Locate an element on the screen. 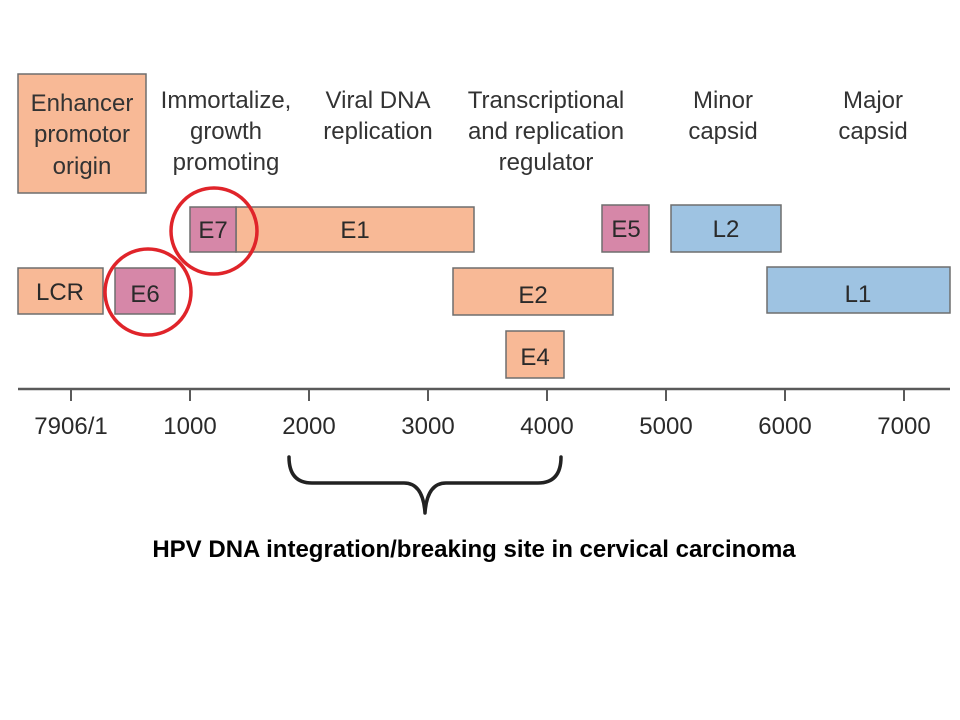 The image size is (960, 720). axis-tick-label-3: 3000 is located at coordinates (427, 426).